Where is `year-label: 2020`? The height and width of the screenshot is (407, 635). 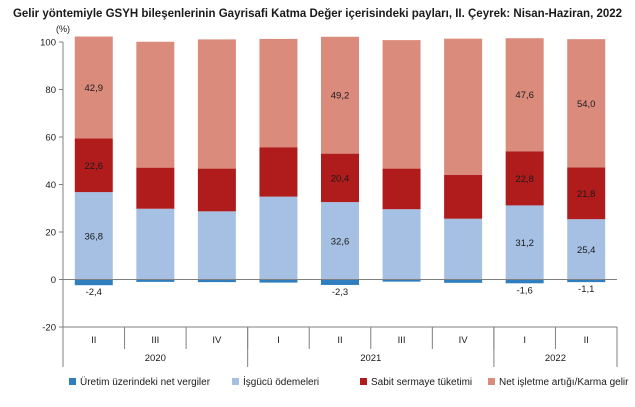 year-label: 2020 is located at coordinates (155, 358).